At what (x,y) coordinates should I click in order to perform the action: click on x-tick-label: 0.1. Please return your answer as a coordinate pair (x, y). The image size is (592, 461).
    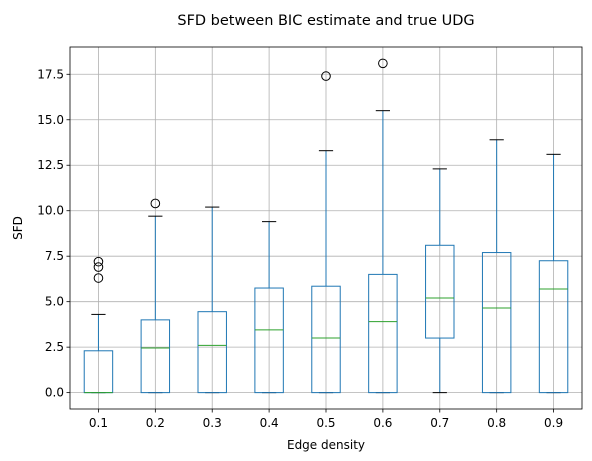
    Looking at the image, I should click on (98, 423).